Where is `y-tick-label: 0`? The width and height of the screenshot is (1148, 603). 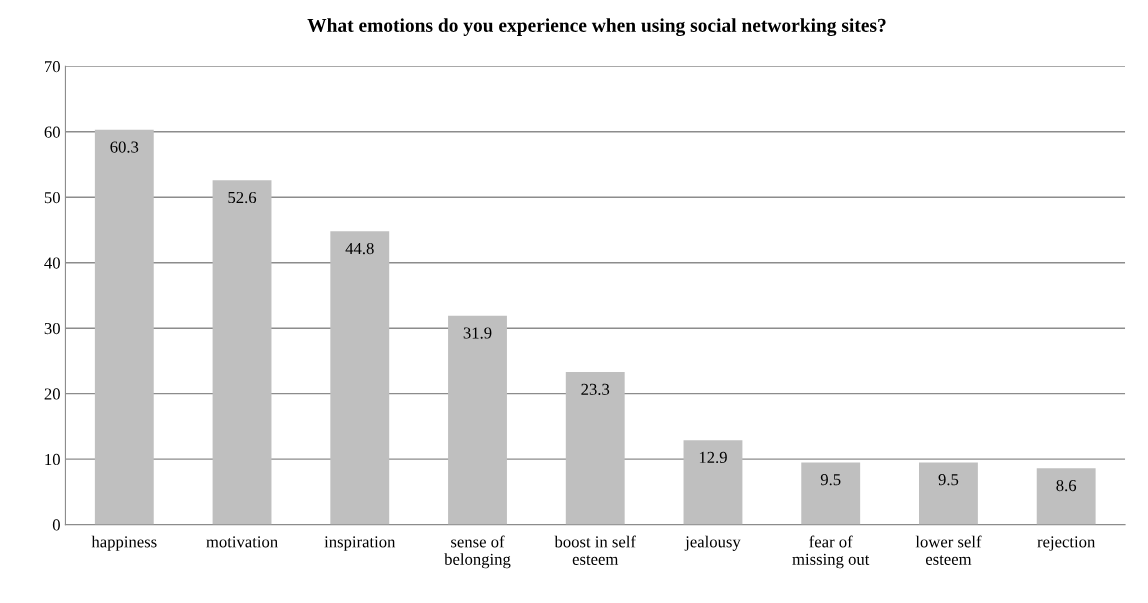 y-tick-label: 0 is located at coordinates (56, 525).